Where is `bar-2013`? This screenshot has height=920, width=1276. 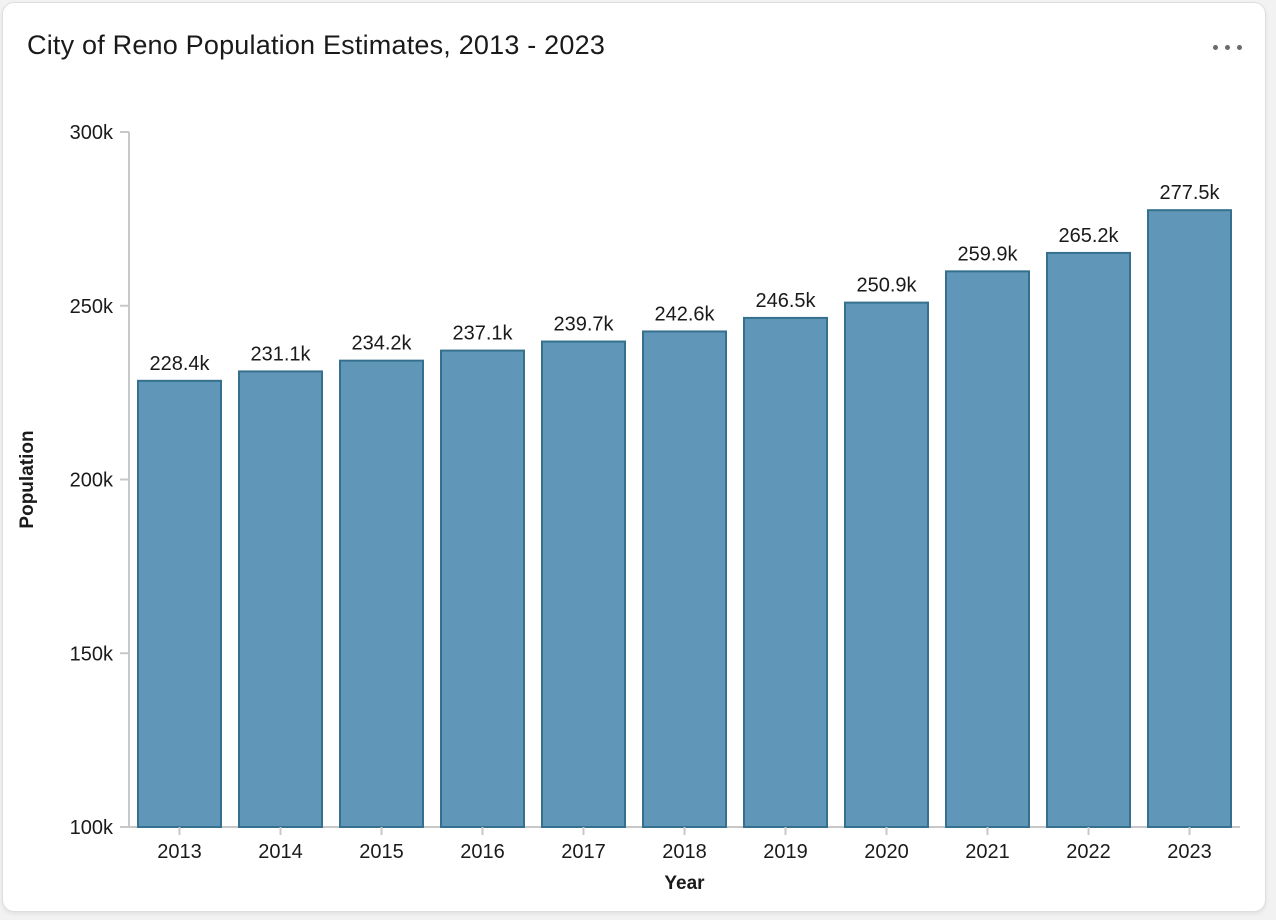
bar-2013 is located at coordinates (179, 603).